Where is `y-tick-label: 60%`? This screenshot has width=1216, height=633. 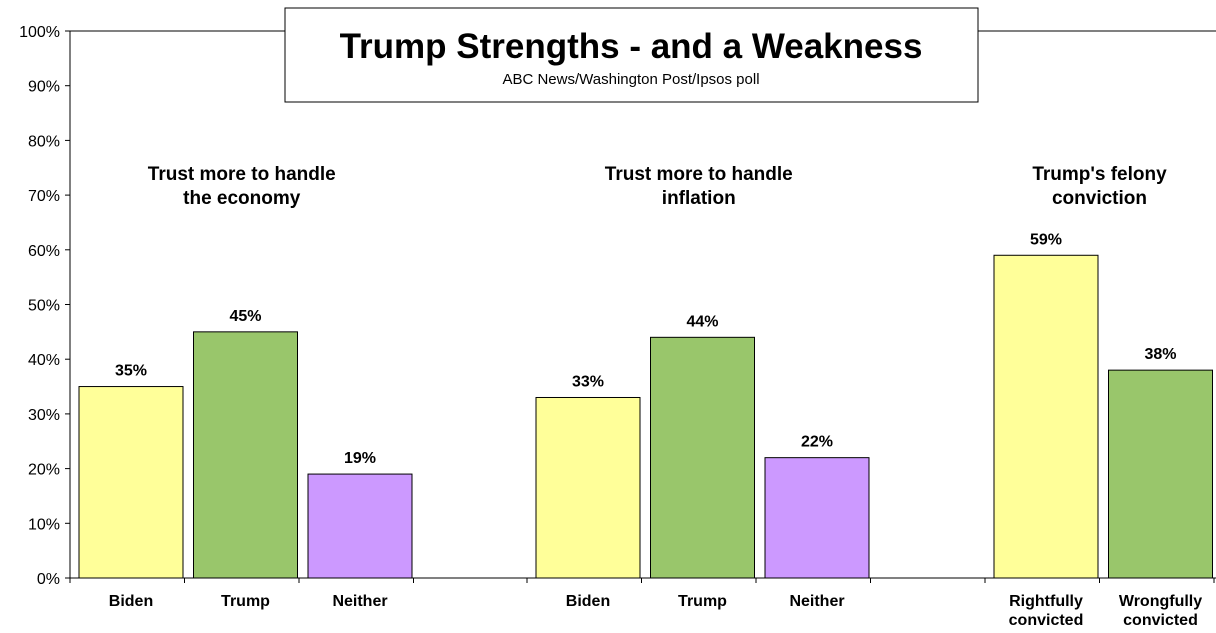
y-tick-label: 60% is located at coordinates (44, 251).